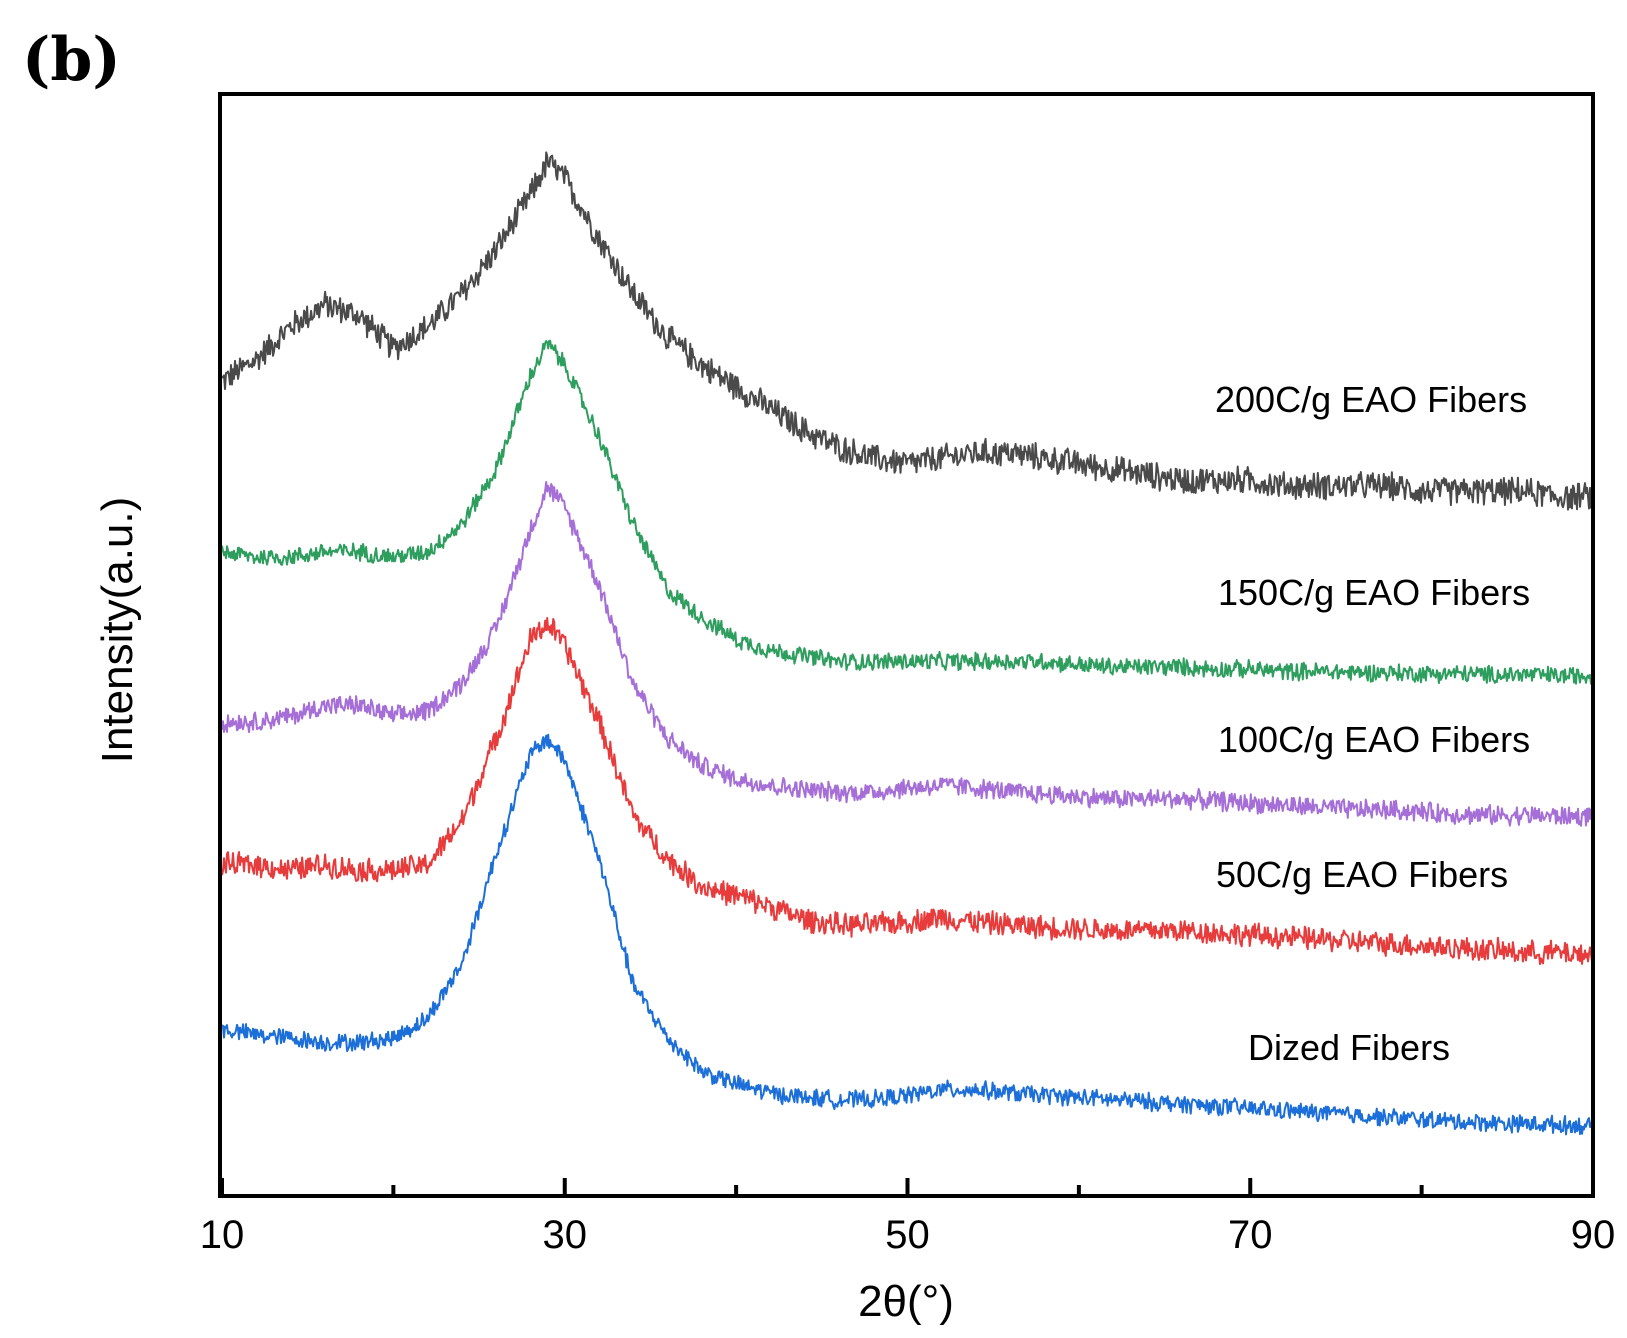 This screenshot has width=1627, height=1338. What do you see at coordinates (222, 1235) in the screenshot?
I see `x-tick-label: 10` at bounding box center [222, 1235].